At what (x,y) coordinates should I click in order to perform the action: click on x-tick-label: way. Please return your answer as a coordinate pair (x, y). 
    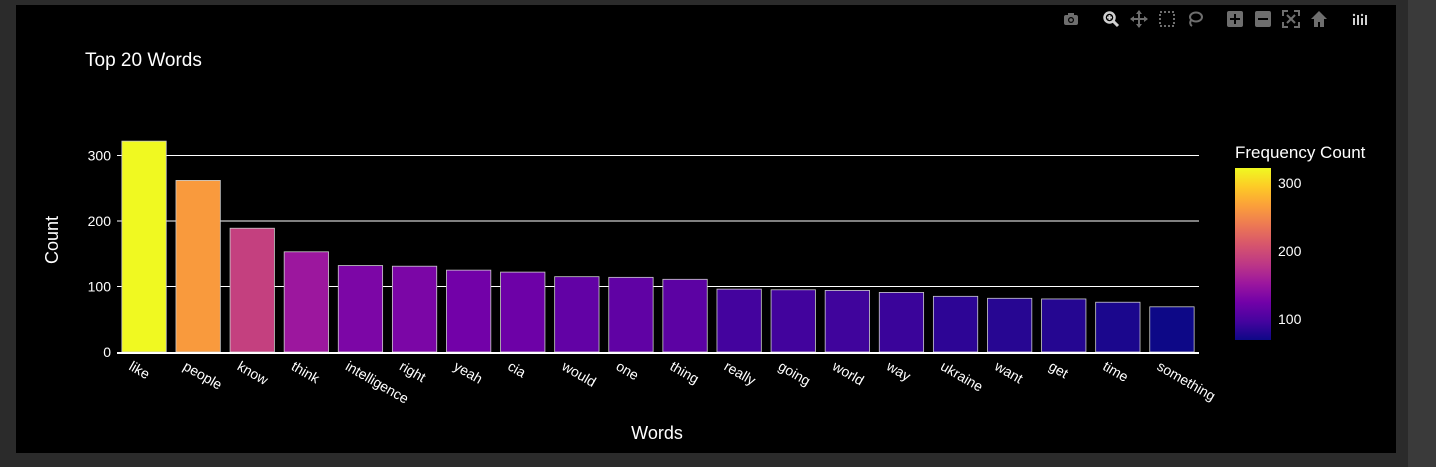
    Looking at the image, I should click on (898, 370).